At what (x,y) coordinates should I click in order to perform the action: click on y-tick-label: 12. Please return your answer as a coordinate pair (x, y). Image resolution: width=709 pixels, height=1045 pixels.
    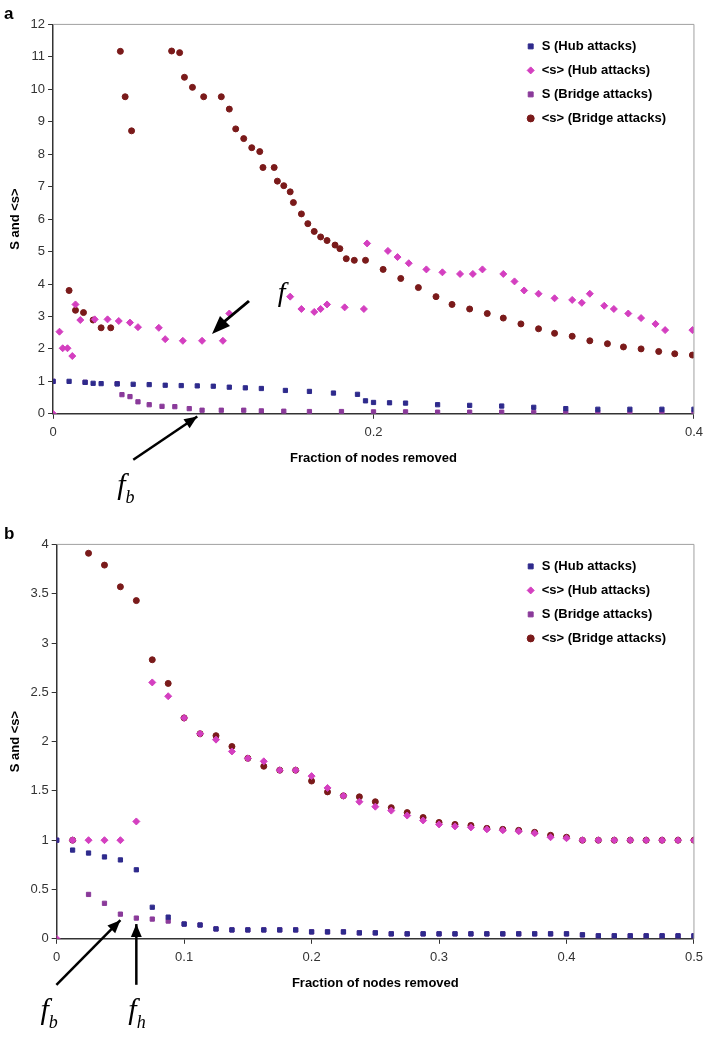
    Looking at the image, I should click on (38, 23).